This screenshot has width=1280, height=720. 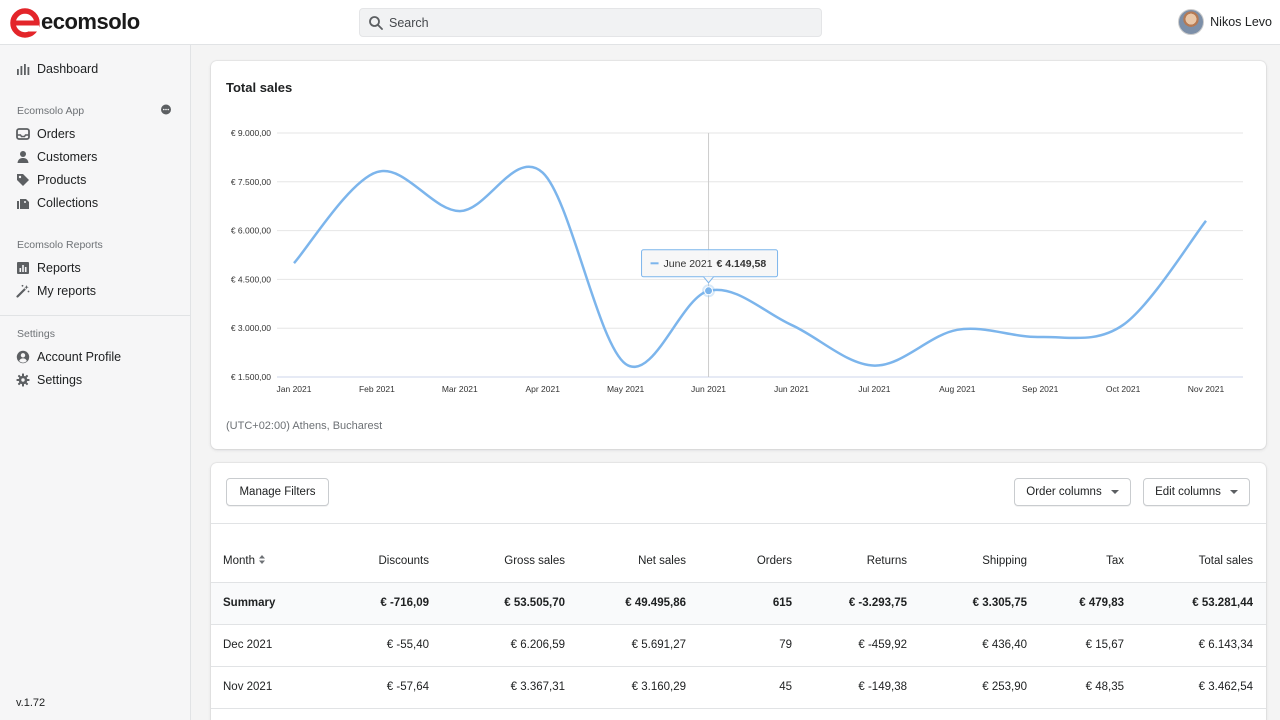 I want to click on table-cell: € 5.691,27, so click(x=658, y=645).